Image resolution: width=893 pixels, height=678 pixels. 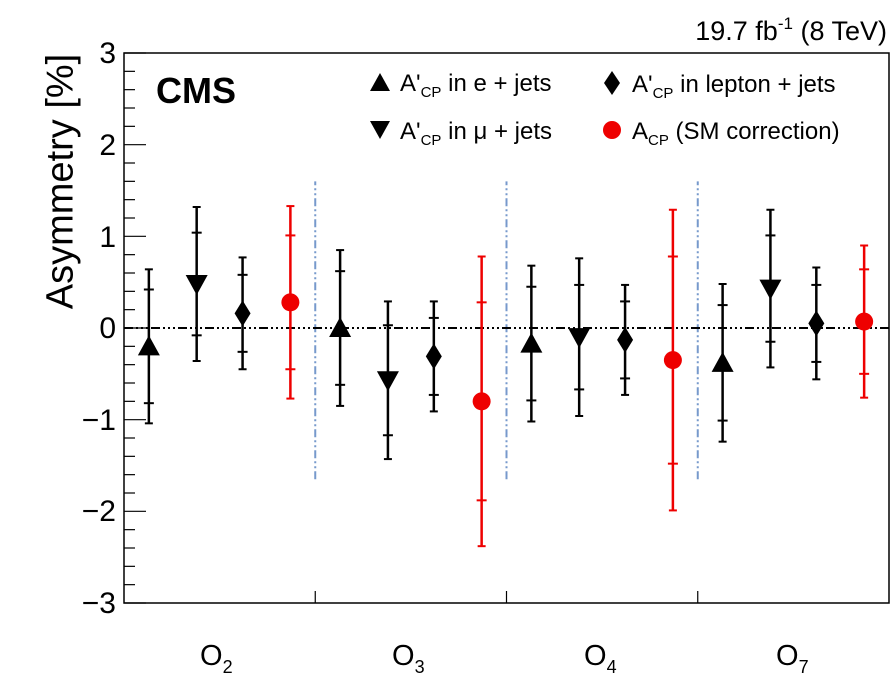 I want to click on y-tick-label: −1, so click(x=98, y=420).